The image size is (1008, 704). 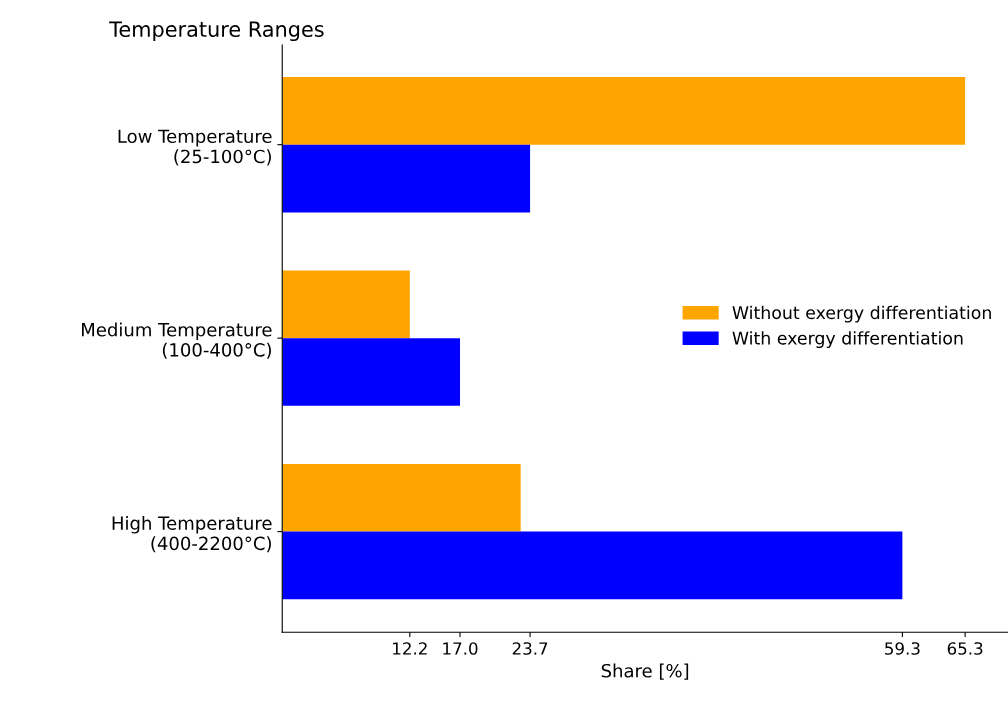 What do you see at coordinates (965, 648) in the screenshot?
I see `x-tick-label: 65.3` at bounding box center [965, 648].